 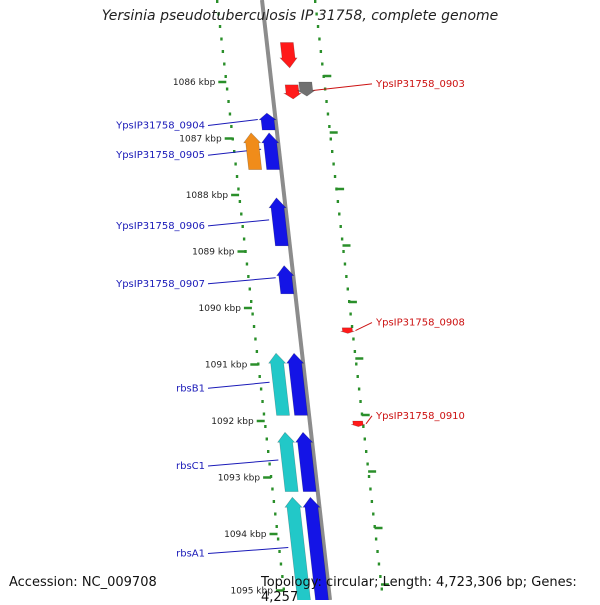 I want to click on gene-label: YpsIP31758_0910, so click(x=420, y=416).